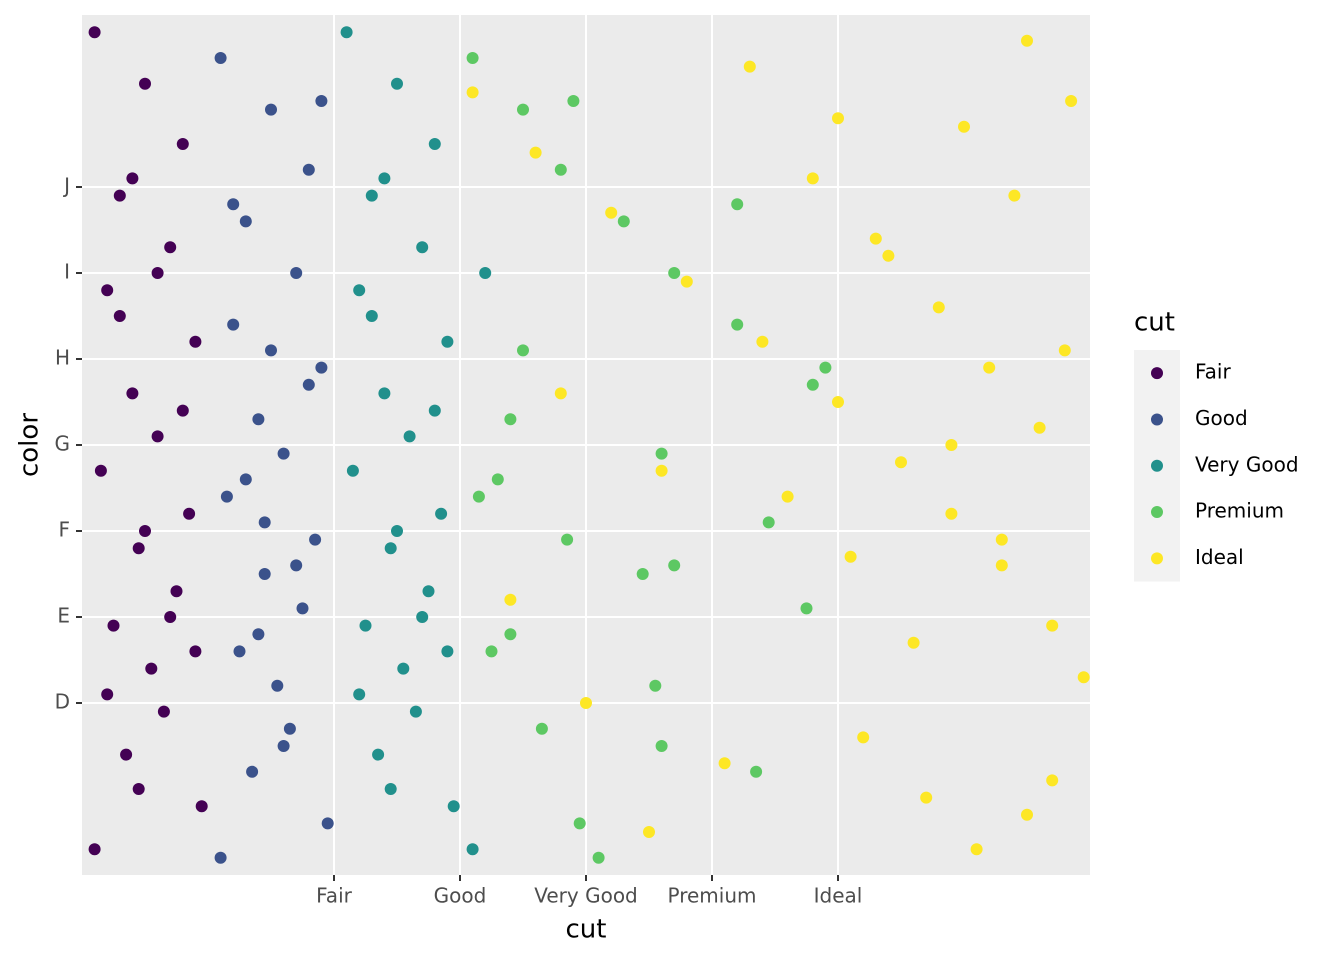 Image resolution: width=1344 pixels, height=960 pixels. I want to click on legend-label: Premium, so click(1239, 511).